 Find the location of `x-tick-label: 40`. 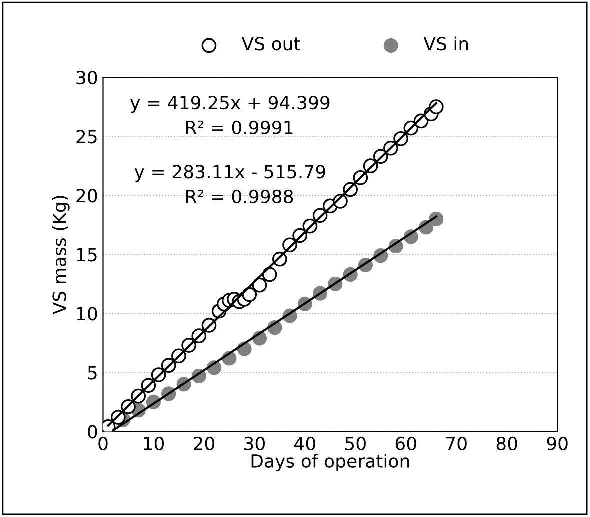

x-tick-label: 40 is located at coordinates (305, 443).